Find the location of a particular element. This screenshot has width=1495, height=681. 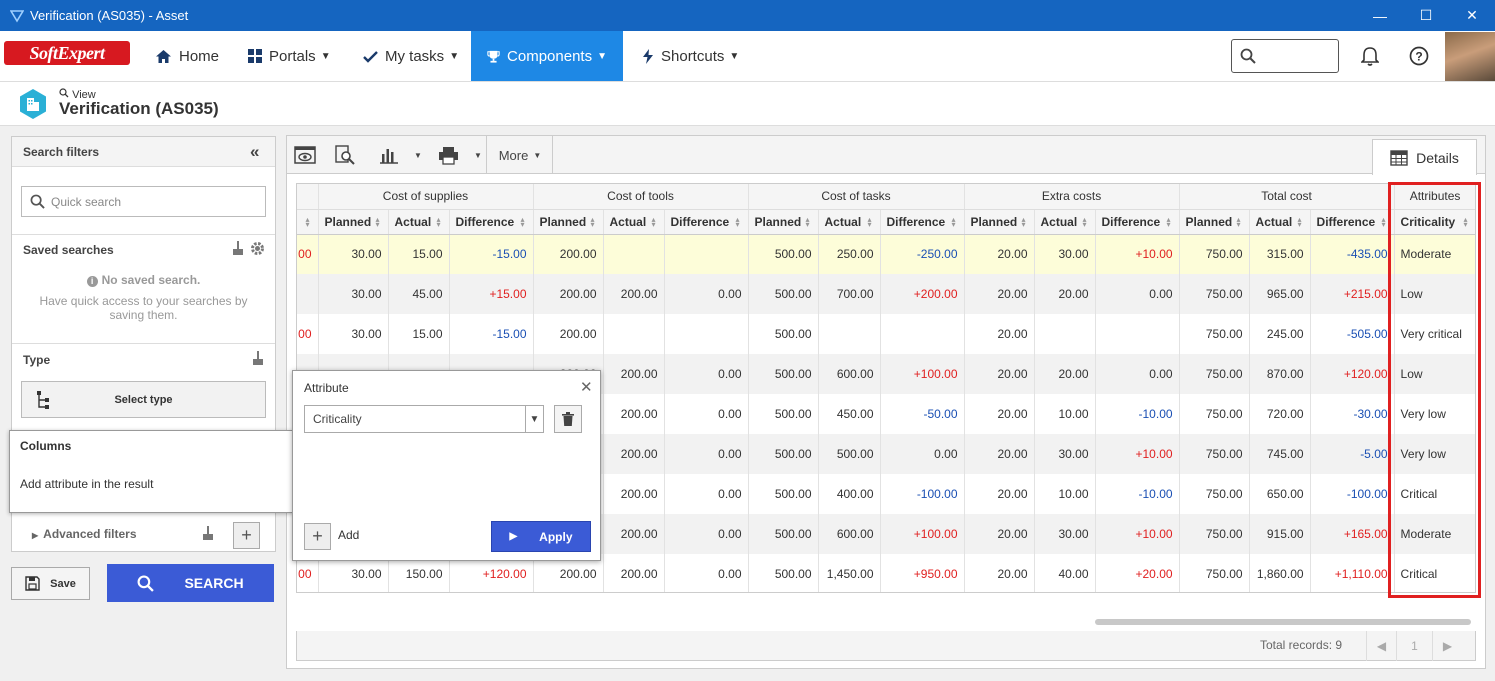

chart-button is located at coordinates (389, 155).